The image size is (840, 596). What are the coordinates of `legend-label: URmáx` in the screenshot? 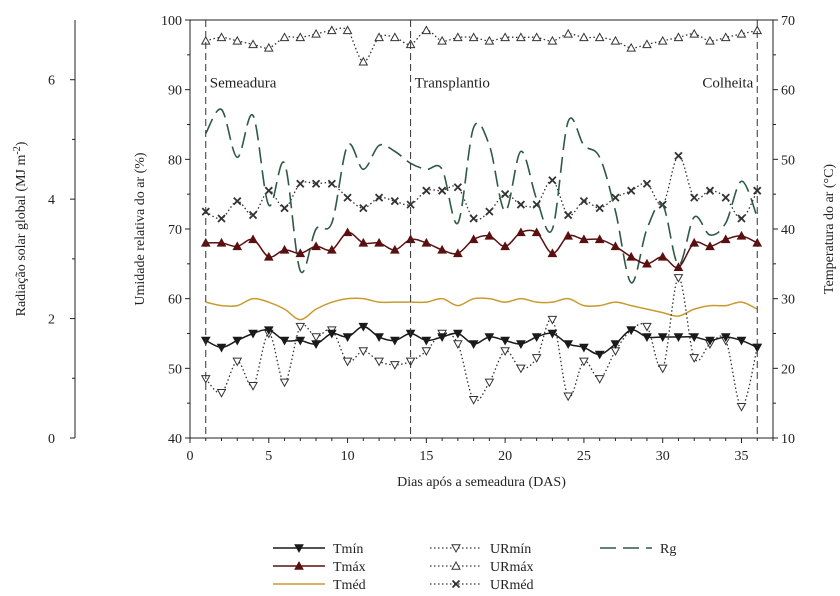 It's located at (512, 567).